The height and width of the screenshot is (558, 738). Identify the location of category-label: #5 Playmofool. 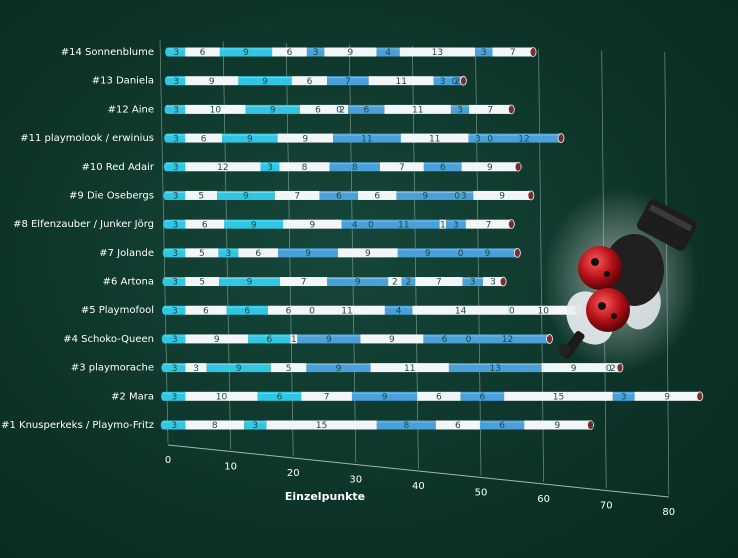
(117, 310).